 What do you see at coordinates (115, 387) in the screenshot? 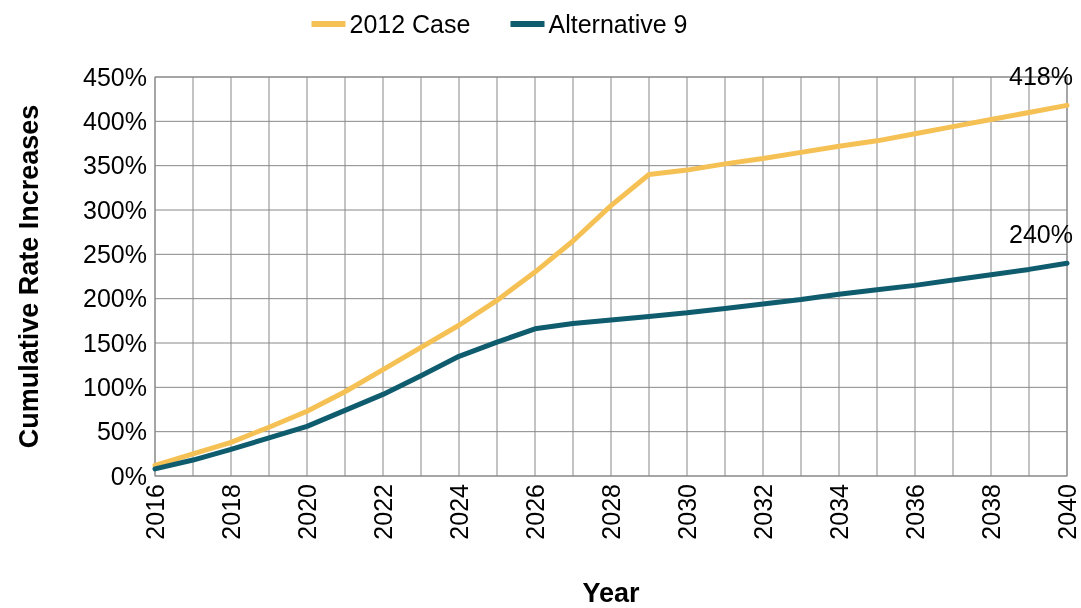
I see `y-tick-label: 100%` at bounding box center [115, 387].